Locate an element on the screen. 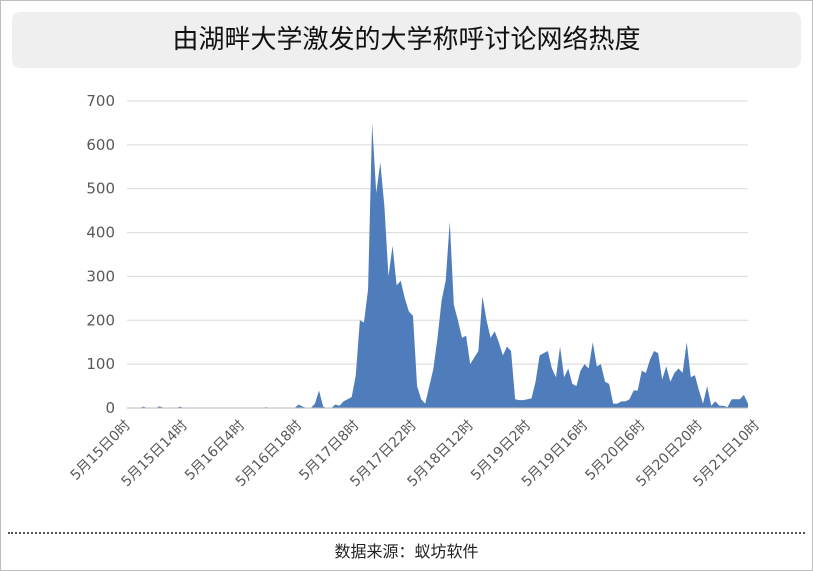 Image resolution: width=813 pixels, height=571 pixels. y-tick-label: 200 is located at coordinates (100, 320).